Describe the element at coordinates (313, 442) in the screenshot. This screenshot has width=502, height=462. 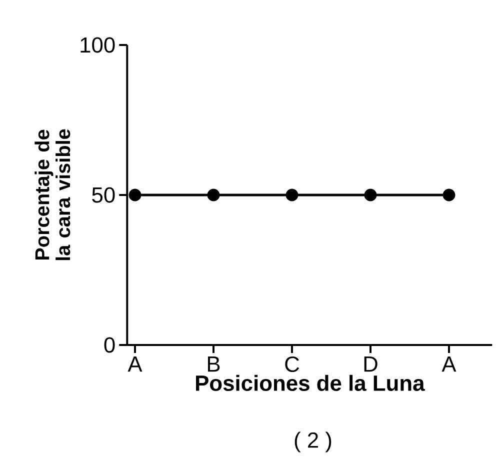
I see `text: ( 2 )` at that location.